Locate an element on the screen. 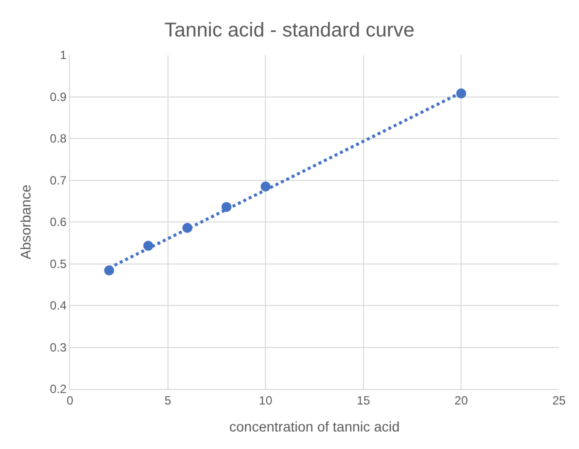 The width and height of the screenshot is (579, 449). x-axis-title: concentration of tannic acid is located at coordinates (314, 426).